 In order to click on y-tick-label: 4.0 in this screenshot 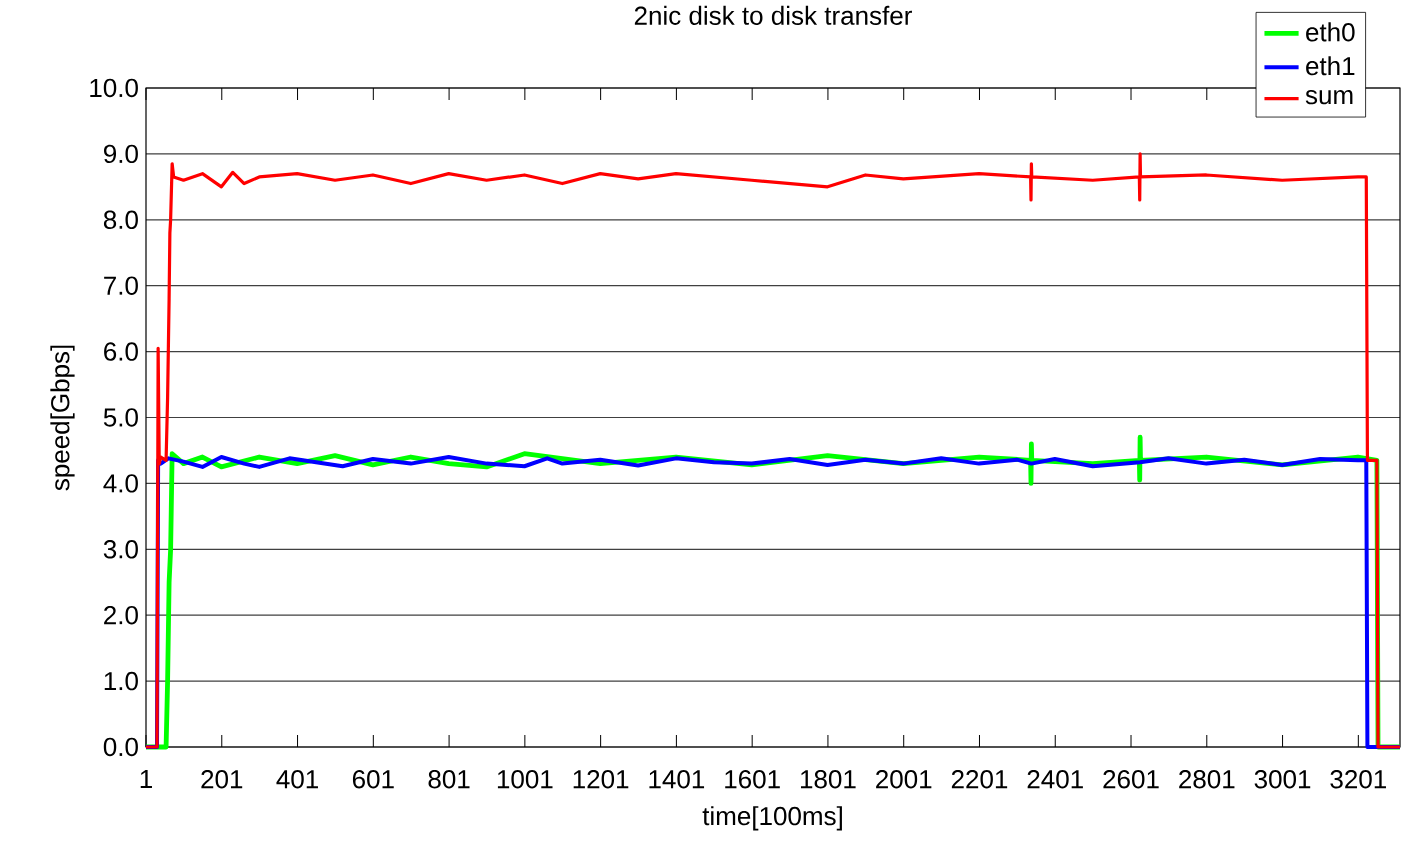, I will do `click(120, 483)`.